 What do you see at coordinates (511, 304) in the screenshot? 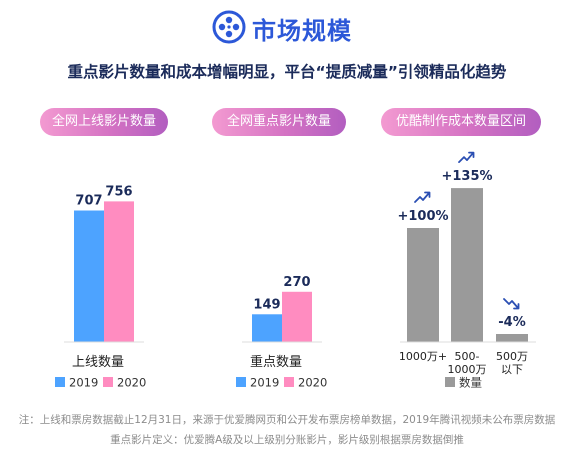
I see `trend-down-icon` at bounding box center [511, 304].